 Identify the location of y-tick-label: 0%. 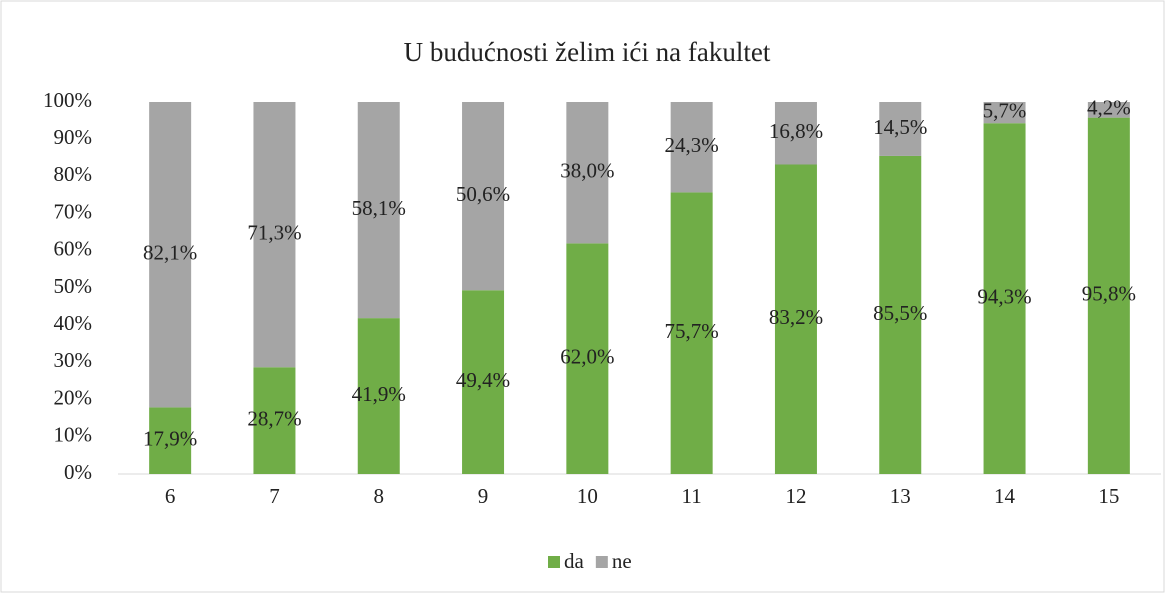
(78, 472).